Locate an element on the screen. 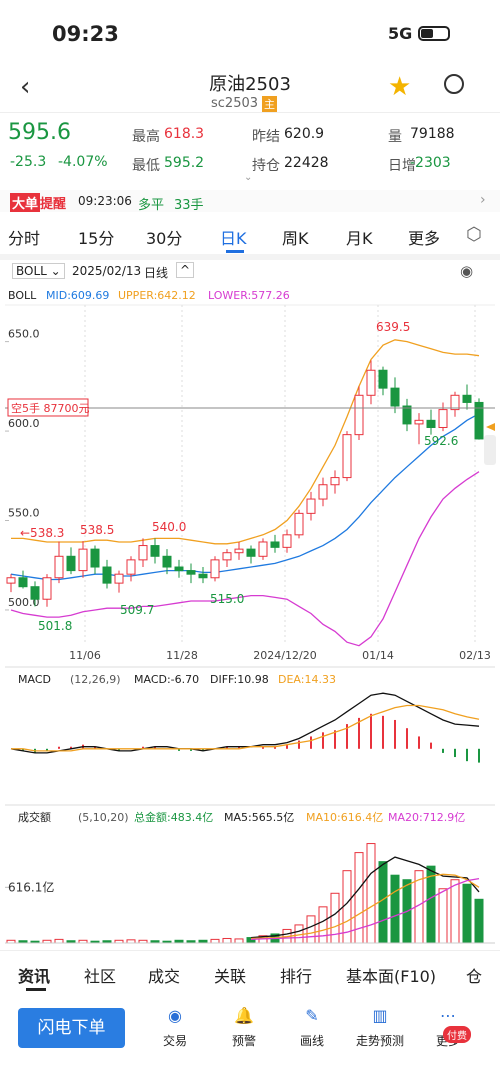 This screenshot has width=500, height=1084. position-label: 空5手 87700元 is located at coordinates (50, 408).